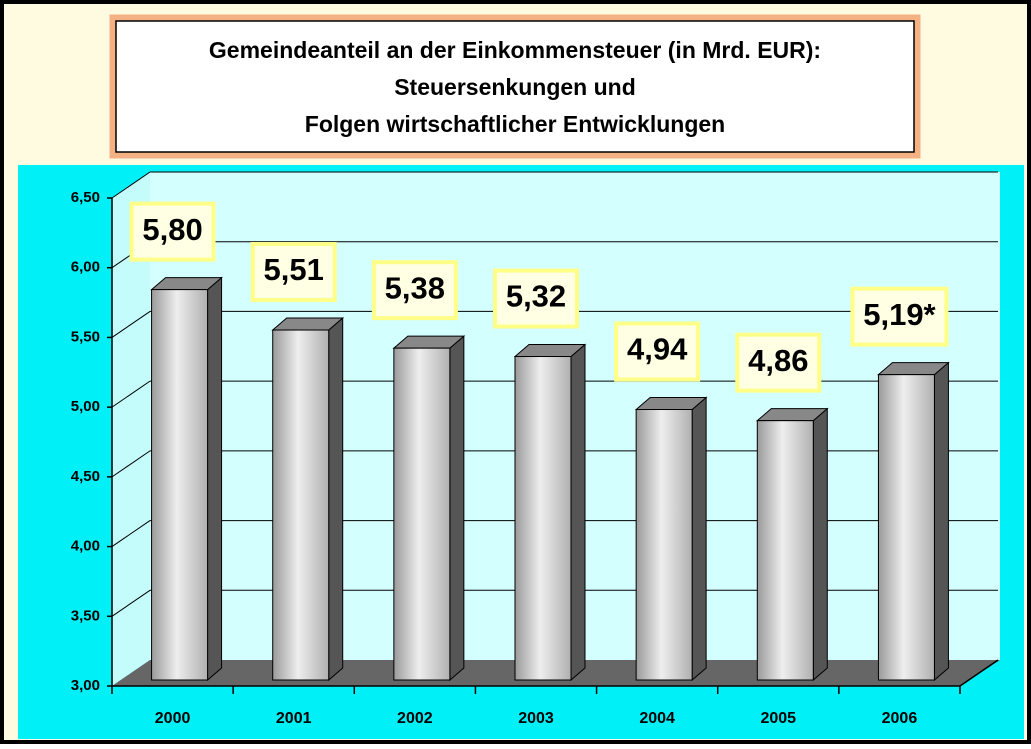 This screenshot has width=1031, height=749. What do you see at coordinates (85, 267) in the screenshot?
I see `y-tick-label: 6,00` at bounding box center [85, 267].